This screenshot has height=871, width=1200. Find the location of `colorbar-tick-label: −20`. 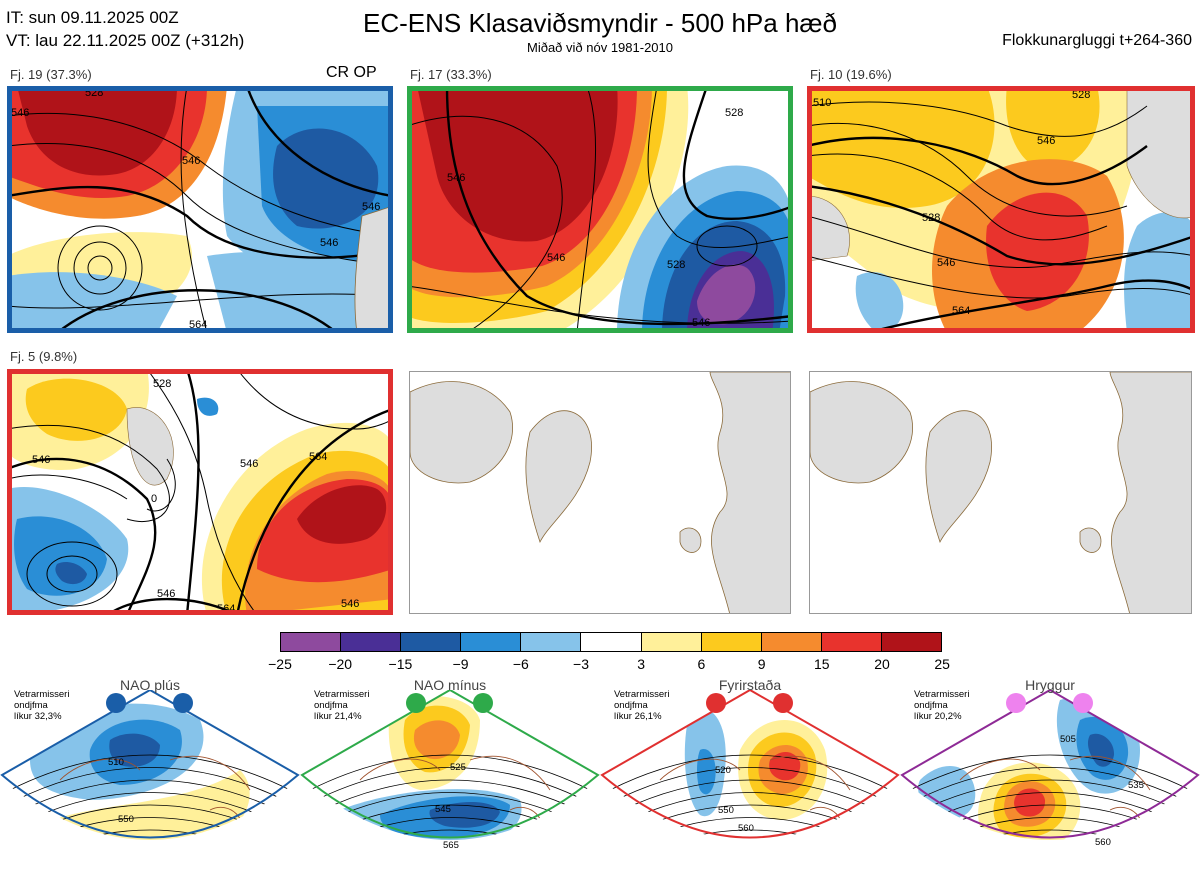

colorbar-tick-label: −20 is located at coordinates (340, 664).